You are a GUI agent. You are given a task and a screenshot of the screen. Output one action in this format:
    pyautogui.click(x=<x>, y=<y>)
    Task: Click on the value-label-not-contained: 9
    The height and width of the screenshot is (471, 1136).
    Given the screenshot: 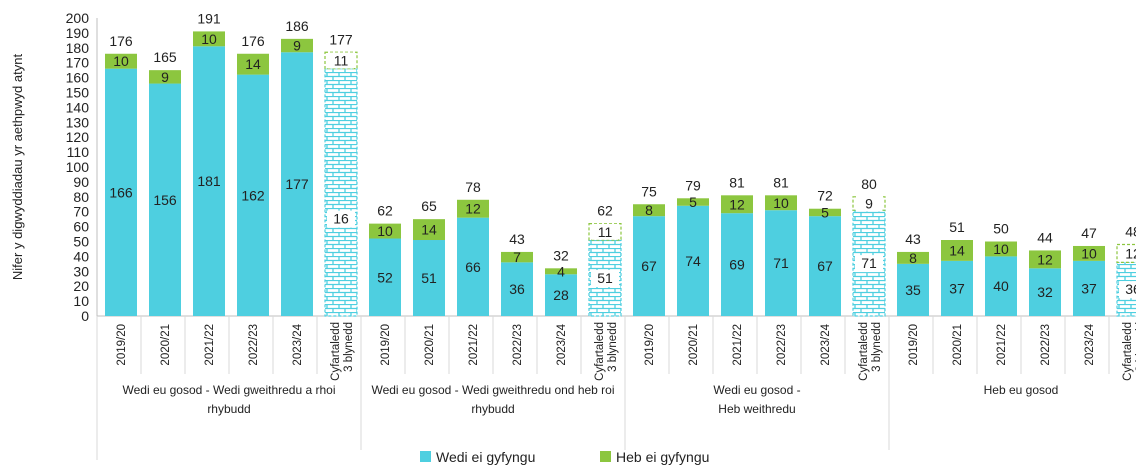 What is the action you would take?
    pyautogui.click(x=165, y=77)
    